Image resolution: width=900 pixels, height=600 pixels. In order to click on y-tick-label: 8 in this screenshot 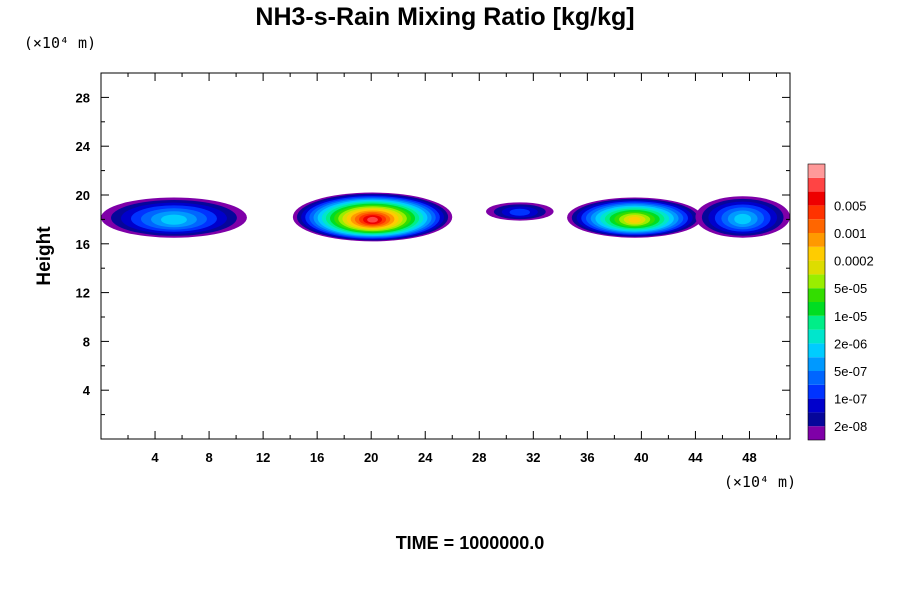, I will do `click(86, 341)`.